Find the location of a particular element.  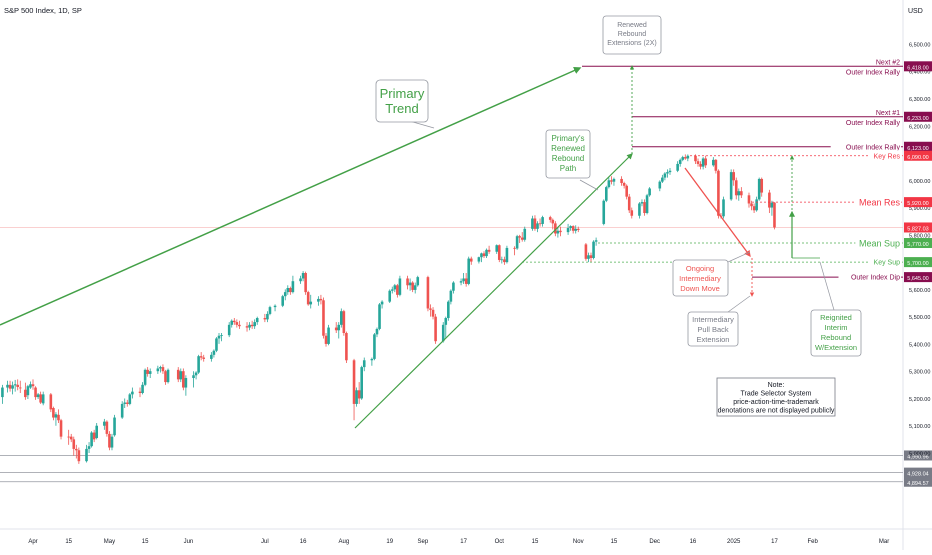

level-label: Next #2 is located at coordinates (888, 62).